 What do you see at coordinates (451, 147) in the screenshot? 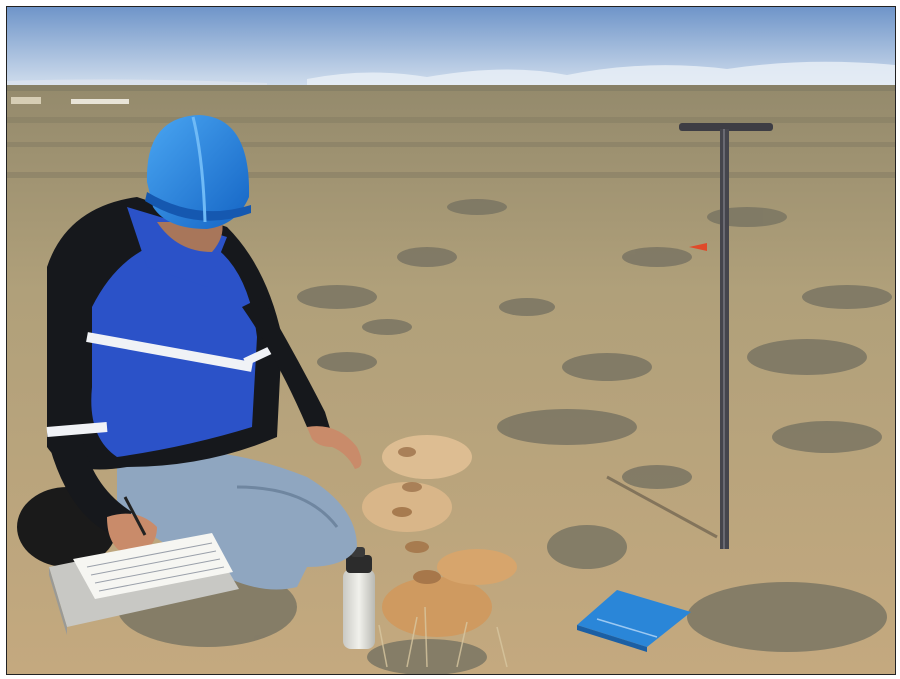
I see `far-vegetation-rows` at bounding box center [451, 147].